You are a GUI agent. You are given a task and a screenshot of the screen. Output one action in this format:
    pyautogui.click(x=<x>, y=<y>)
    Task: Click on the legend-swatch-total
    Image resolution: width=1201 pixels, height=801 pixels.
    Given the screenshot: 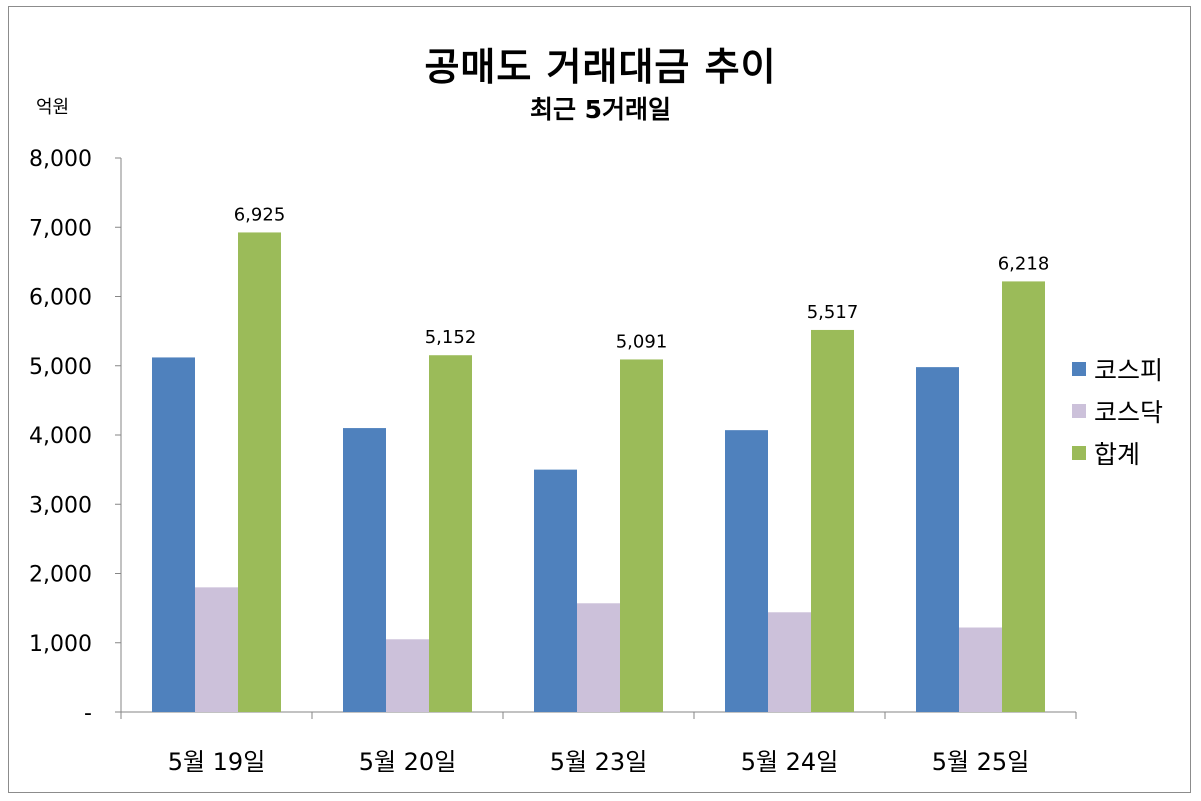 What is the action you would take?
    pyautogui.click(x=1079, y=453)
    